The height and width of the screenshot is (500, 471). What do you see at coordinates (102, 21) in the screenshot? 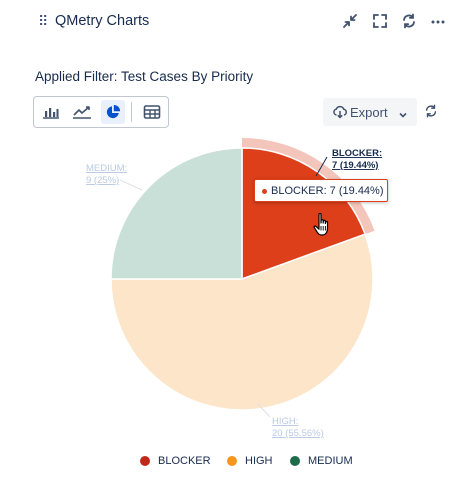
I see `widget-title: QMetry Charts` at bounding box center [102, 21].